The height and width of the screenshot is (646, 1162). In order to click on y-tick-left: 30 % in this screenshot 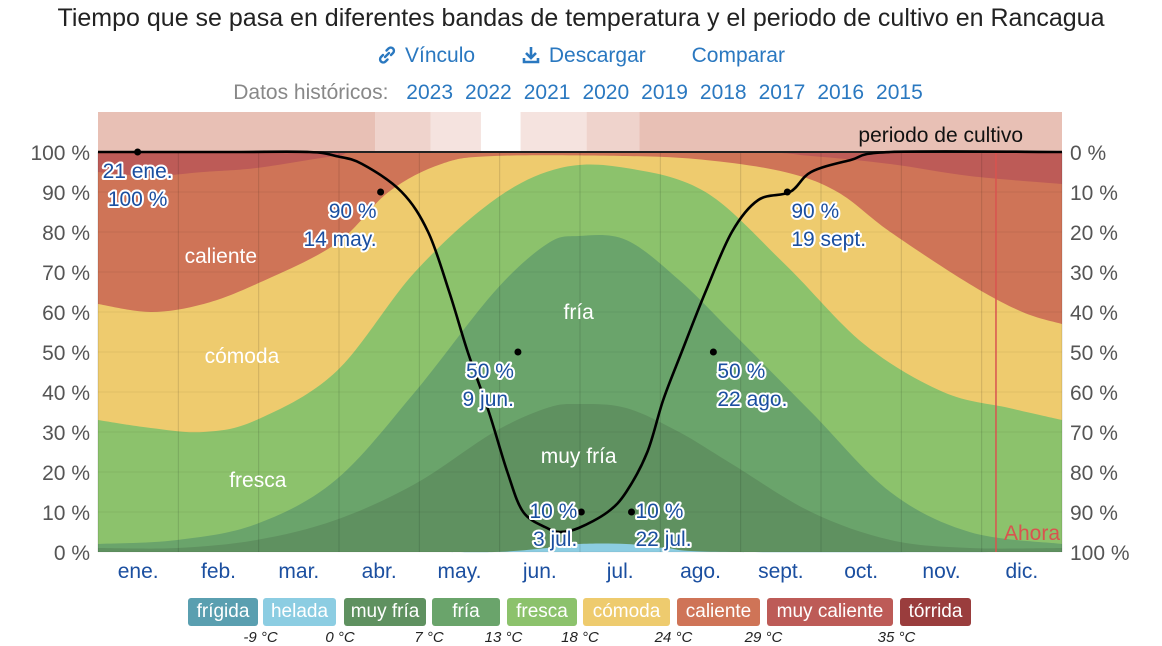, I will do `click(66, 433)`.